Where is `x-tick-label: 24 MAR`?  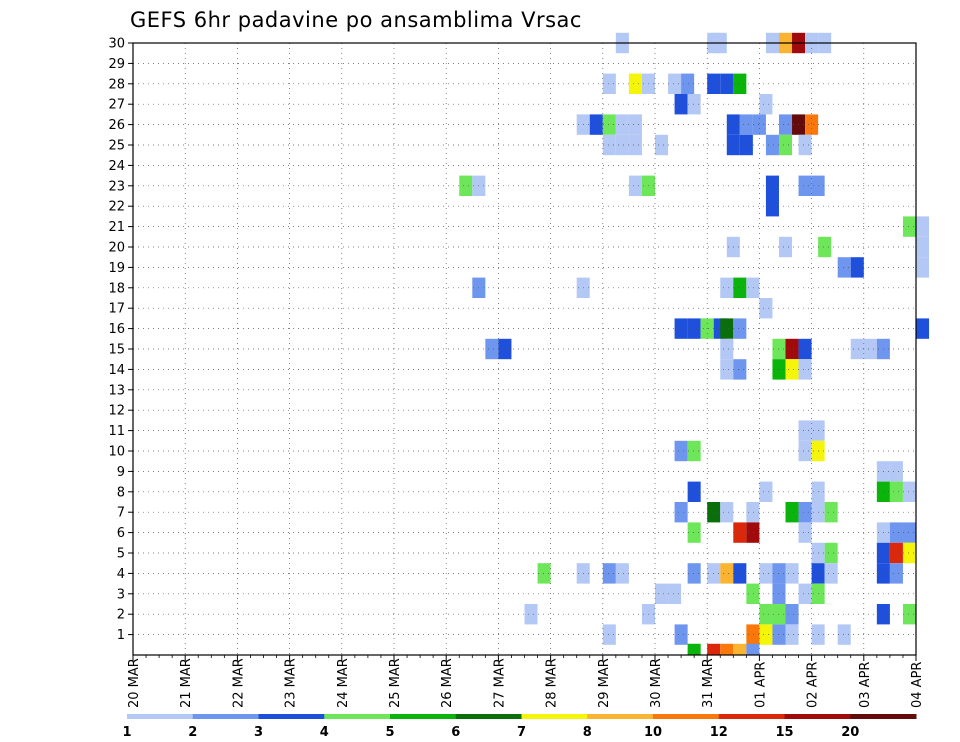 x-tick-label: 24 MAR is located at coordinates (343, 683).